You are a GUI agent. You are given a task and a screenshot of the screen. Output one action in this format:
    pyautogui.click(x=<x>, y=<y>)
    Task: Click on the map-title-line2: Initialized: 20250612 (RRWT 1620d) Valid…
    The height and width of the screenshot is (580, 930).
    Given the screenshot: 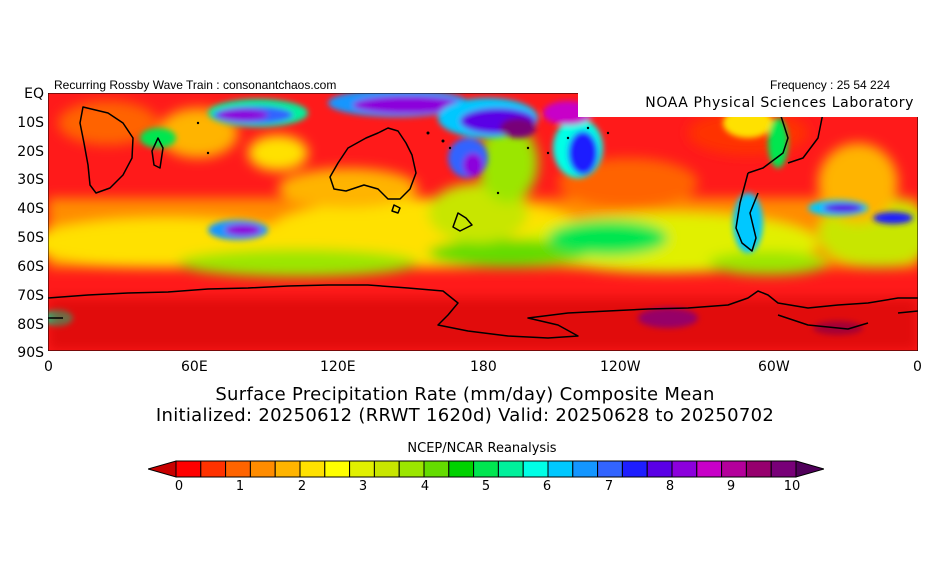 What is the action you would take?
    pyautogui.click(x=465, y=415)
    